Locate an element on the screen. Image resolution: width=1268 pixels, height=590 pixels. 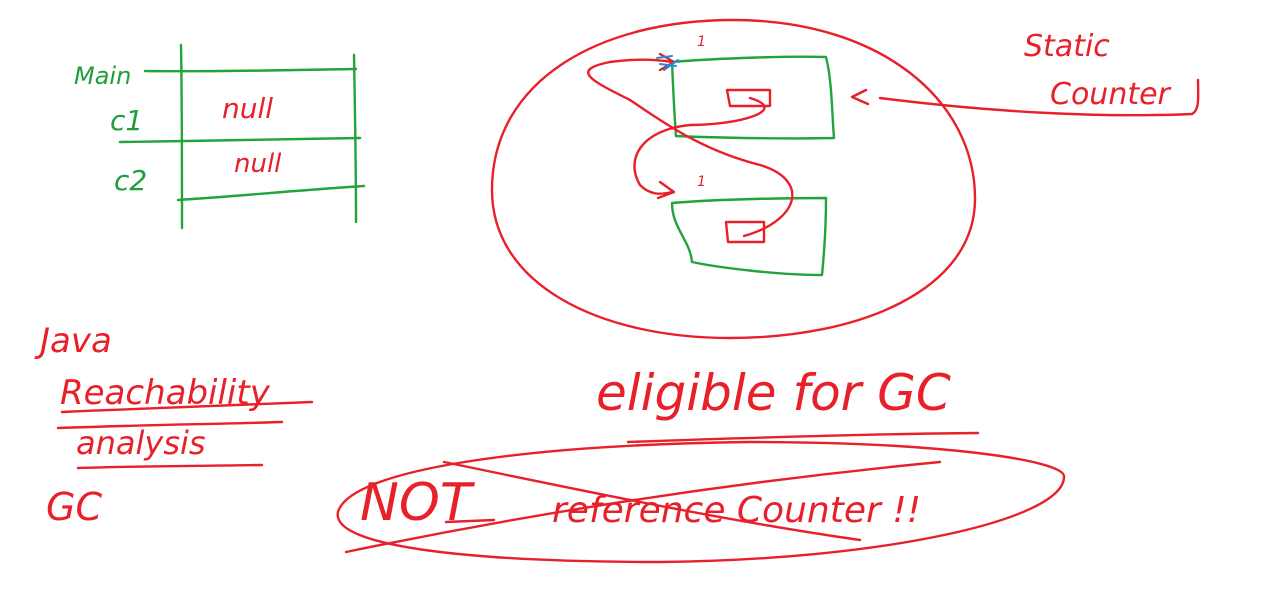
gc-short-label: GC is located at coordinates (74, 507).